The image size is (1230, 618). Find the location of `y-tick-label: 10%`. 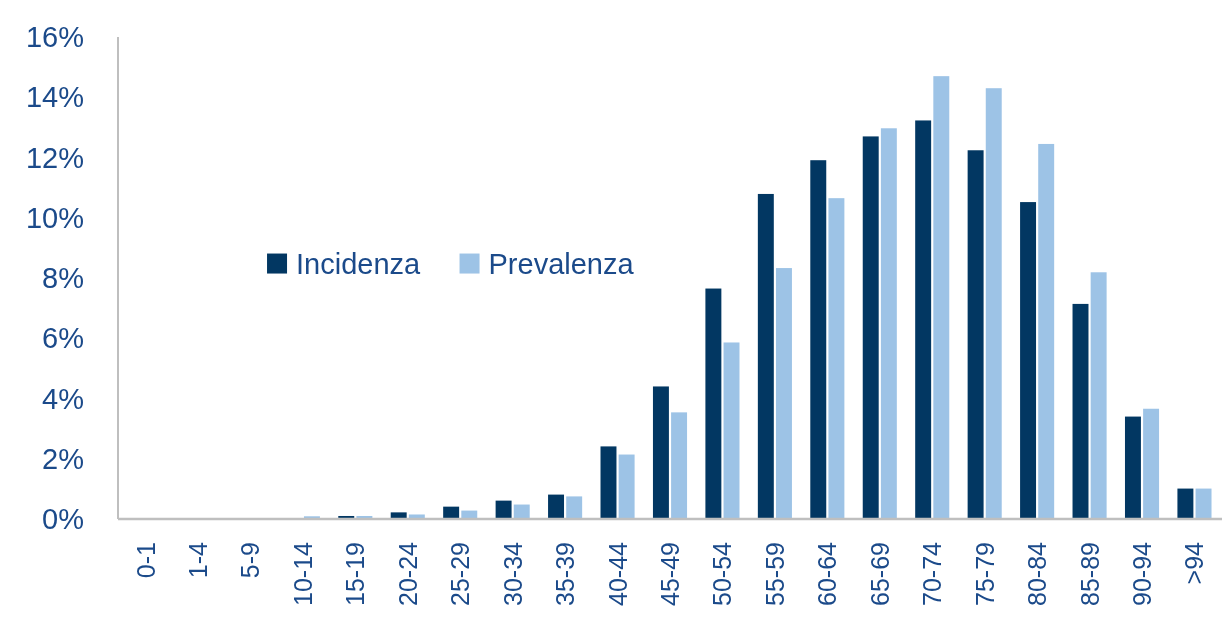

y-tick-label: 10% is located at coordinates (54, 217).